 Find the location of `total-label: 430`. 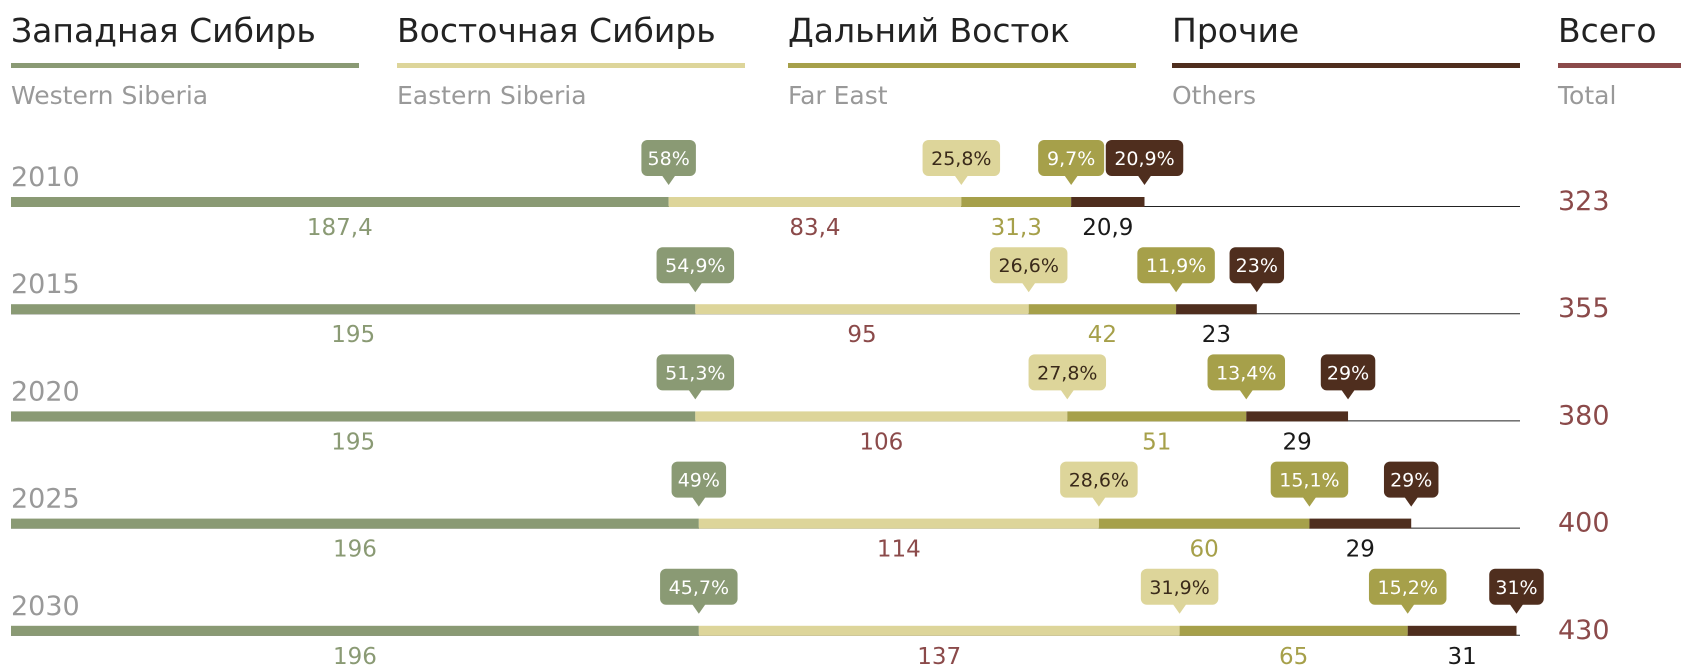

total-label: 430 is located at coordinates (1584, 630).